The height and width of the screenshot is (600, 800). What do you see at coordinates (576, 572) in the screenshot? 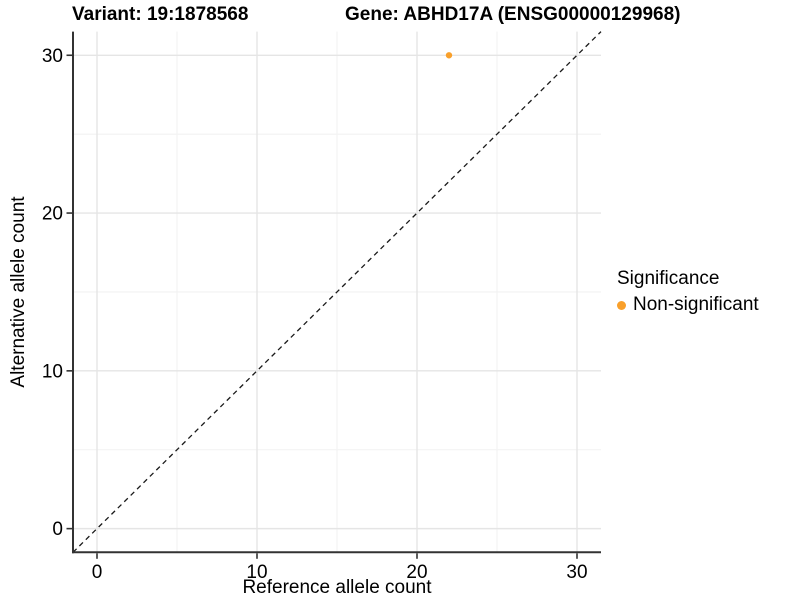
I see `x-tick-label: 30` at bounding box center [576, 572].